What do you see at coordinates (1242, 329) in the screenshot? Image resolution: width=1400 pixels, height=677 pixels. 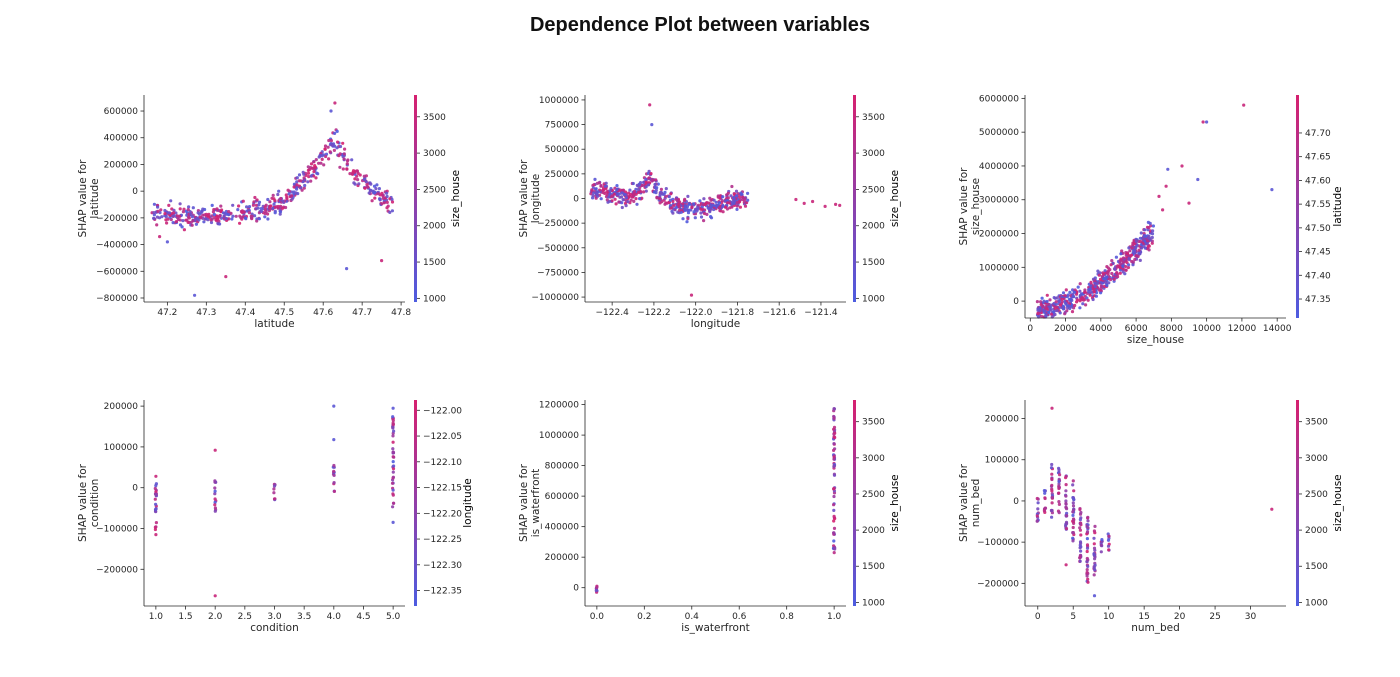 I see `x-tick-label: 12000` at bounding box center [1242, 329].